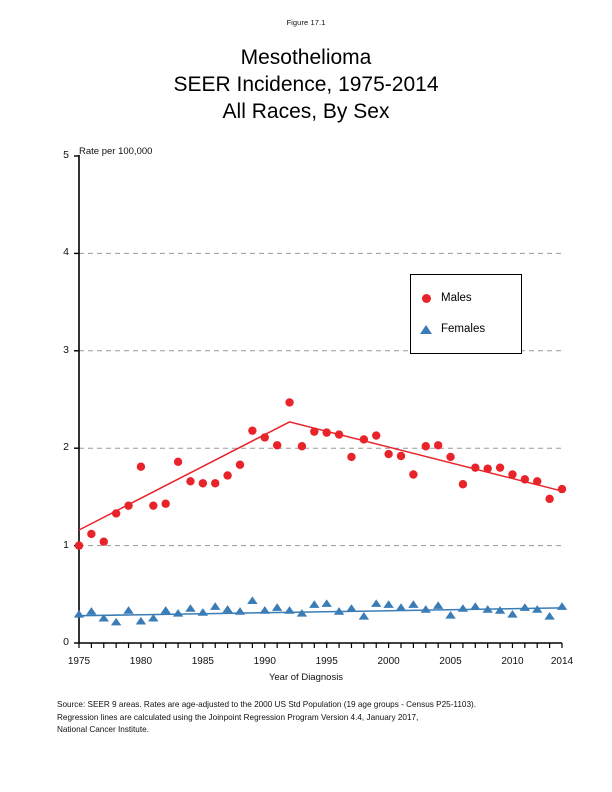 The image size is (612, 792). Describe the element at coordinates (116, 151) in the screenshot. I see `y-axis-label: Rate per 100,000` at that location.